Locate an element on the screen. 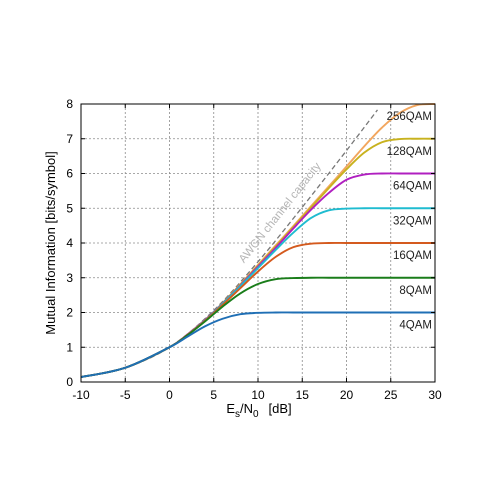 Image resolution: width=500 pixels, height=500 pixels. x-tick-label: 15 is located at coordinates (303, 395).